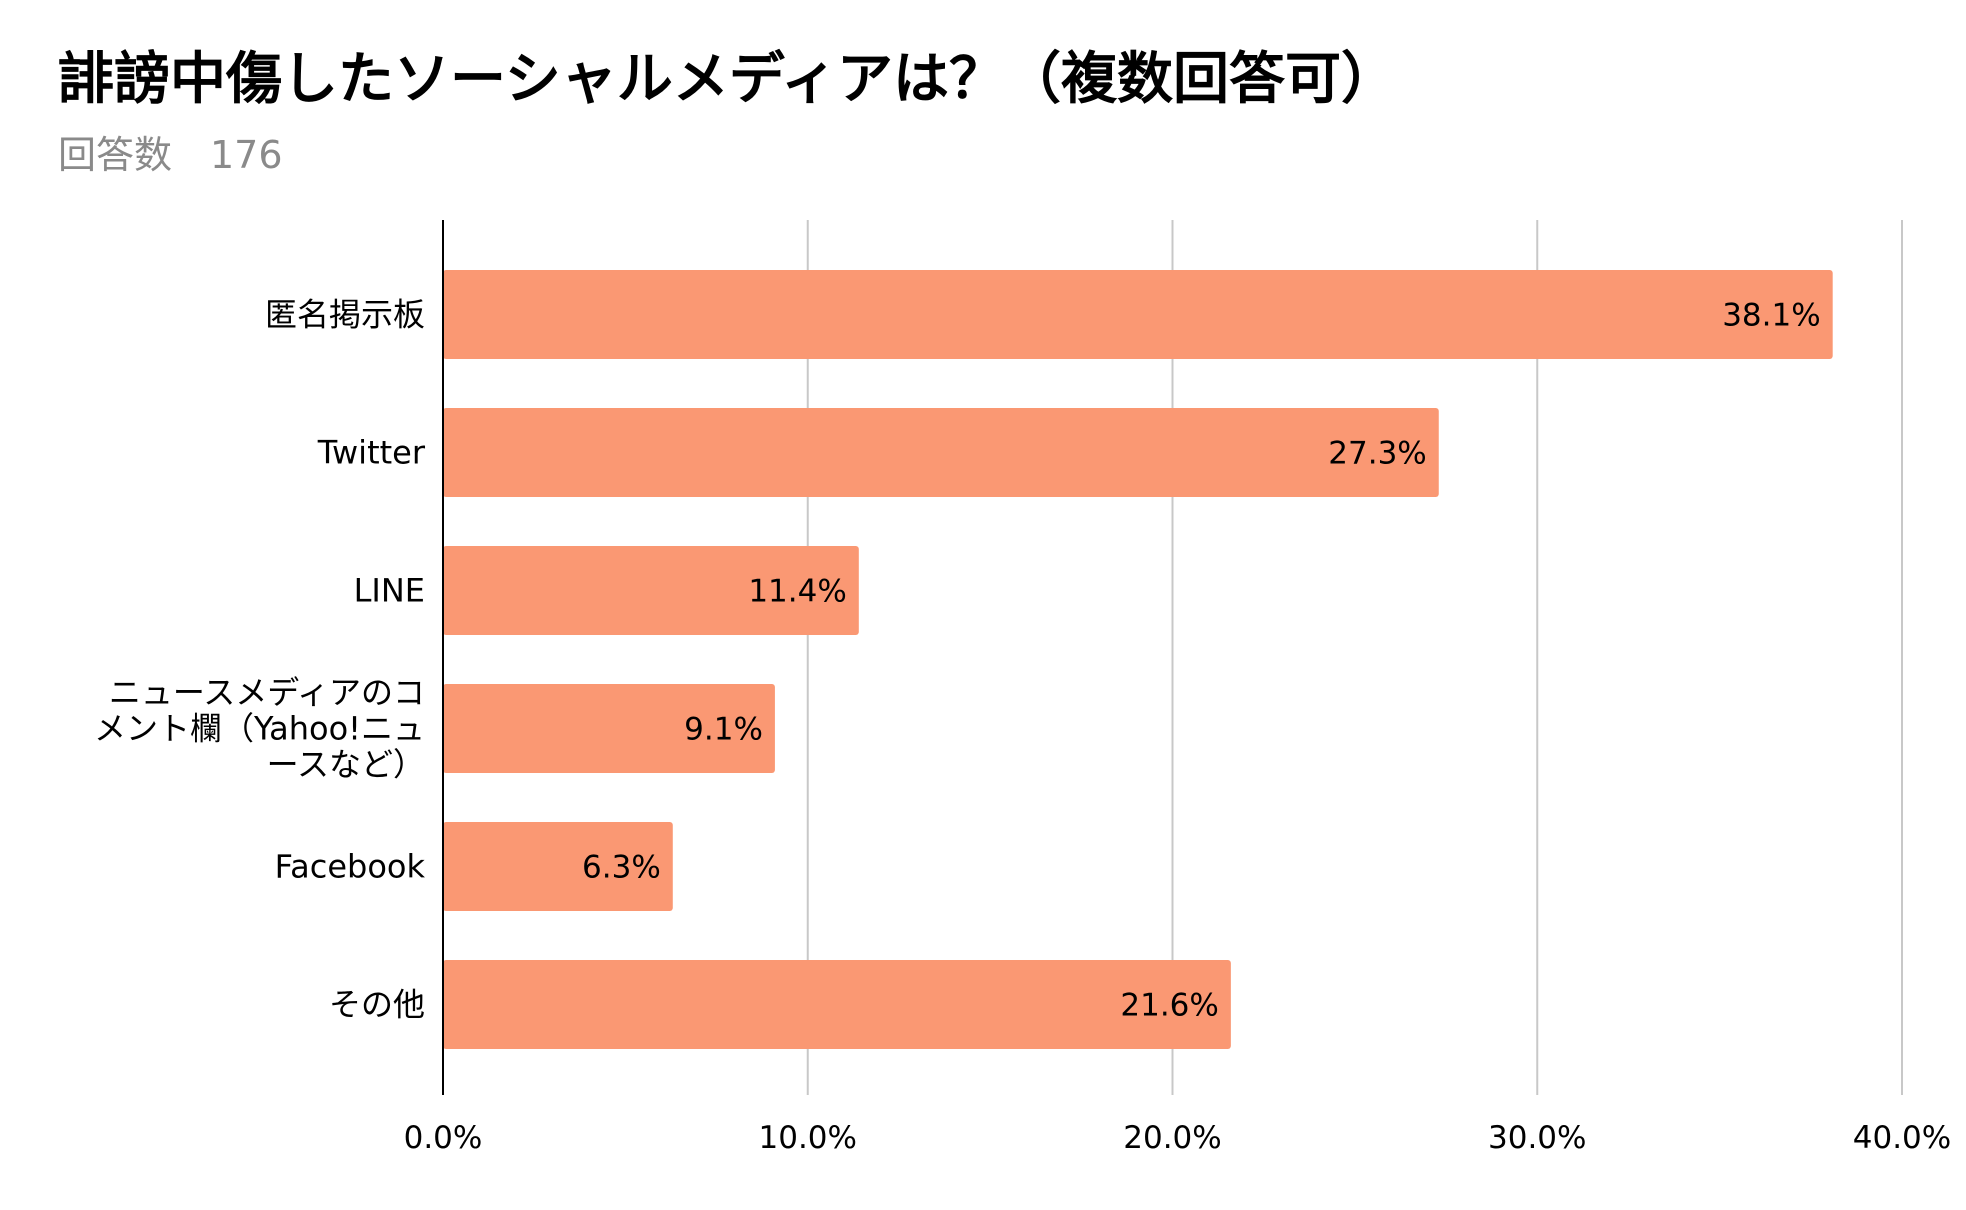  What do you see at coordinates (808, 1138) in the screenshot?
I see `x-tick-label: 10.0%` at bounding box center [808, 1138].